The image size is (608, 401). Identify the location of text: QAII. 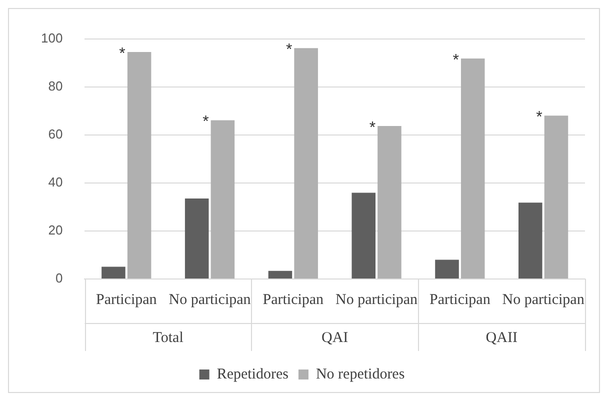
(502, 338).